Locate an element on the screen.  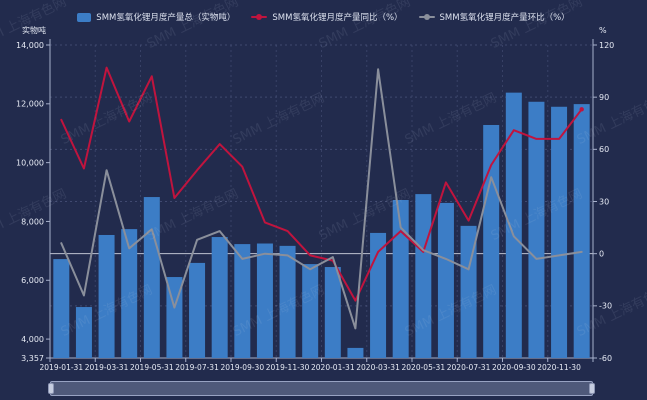
legend-item-yoy: SMM氢氧化锂月度产量同比（%） is located at coordinates (327, 17).